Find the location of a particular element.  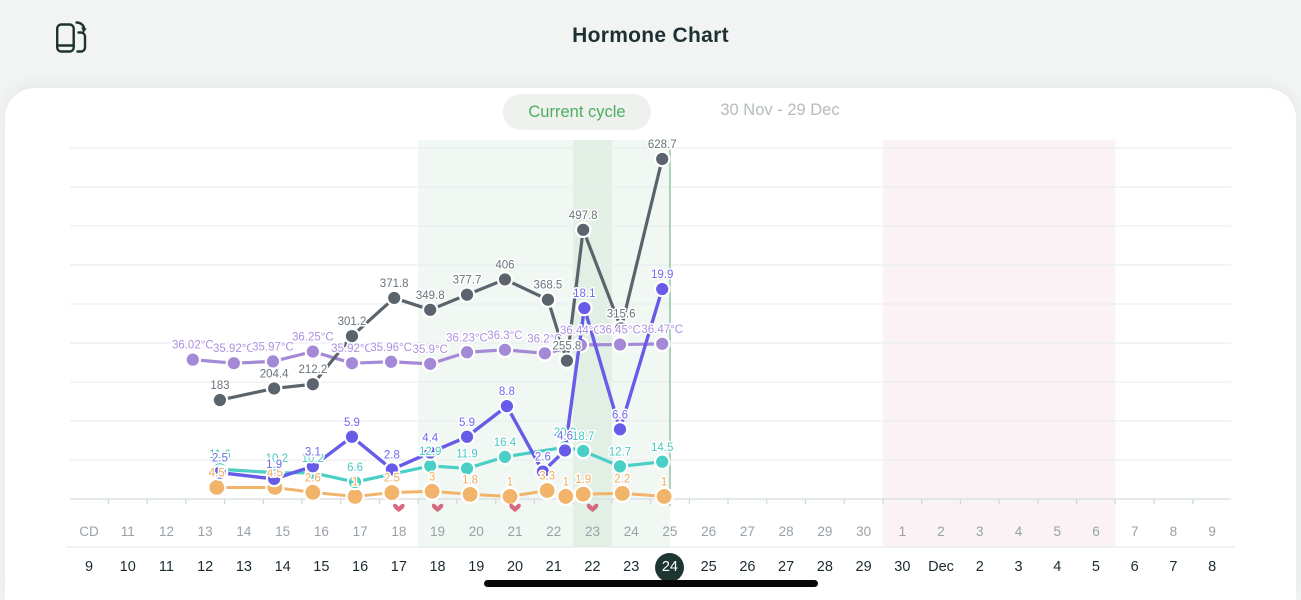

date-axis-label: 12 is located at coordinates (205, 567).